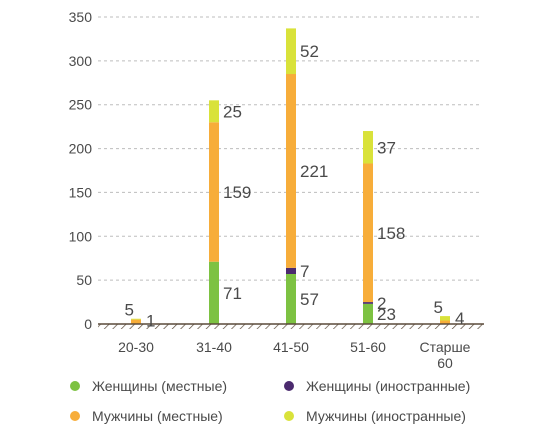  What do you see at coordinates (232, 111) in the screenshot?
I see `data-label: 25` at bounding box center [232, 111].